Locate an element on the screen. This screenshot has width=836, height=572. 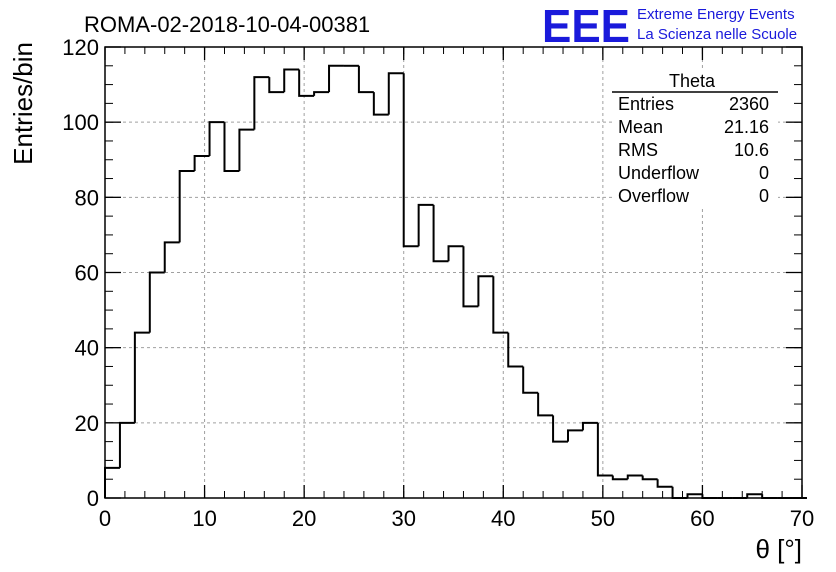
x-tick-label: 0 is located at coordinates (105, 518).